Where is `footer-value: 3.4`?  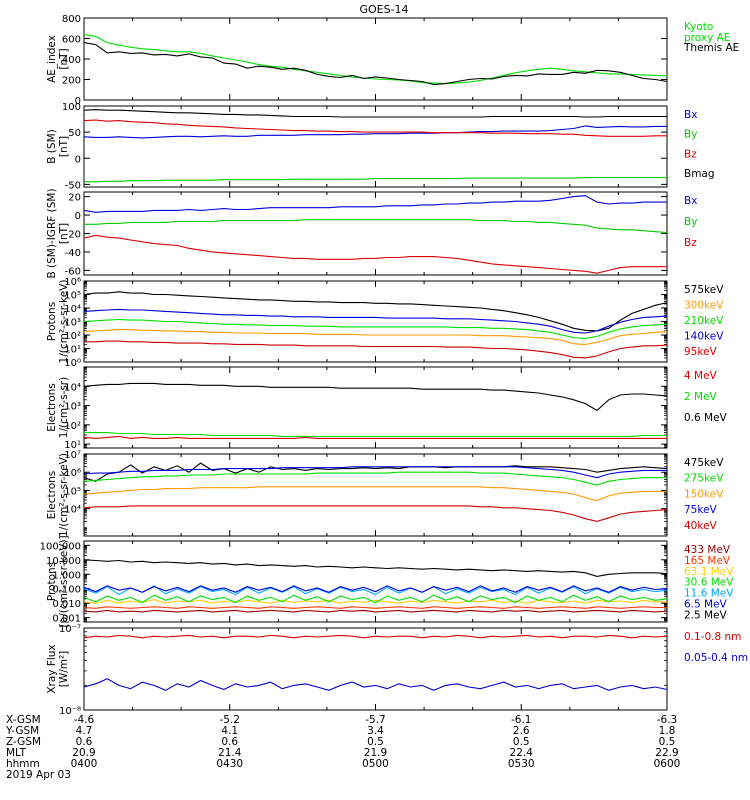 footer-value: 3.4 is located at coordinates (375, 731).